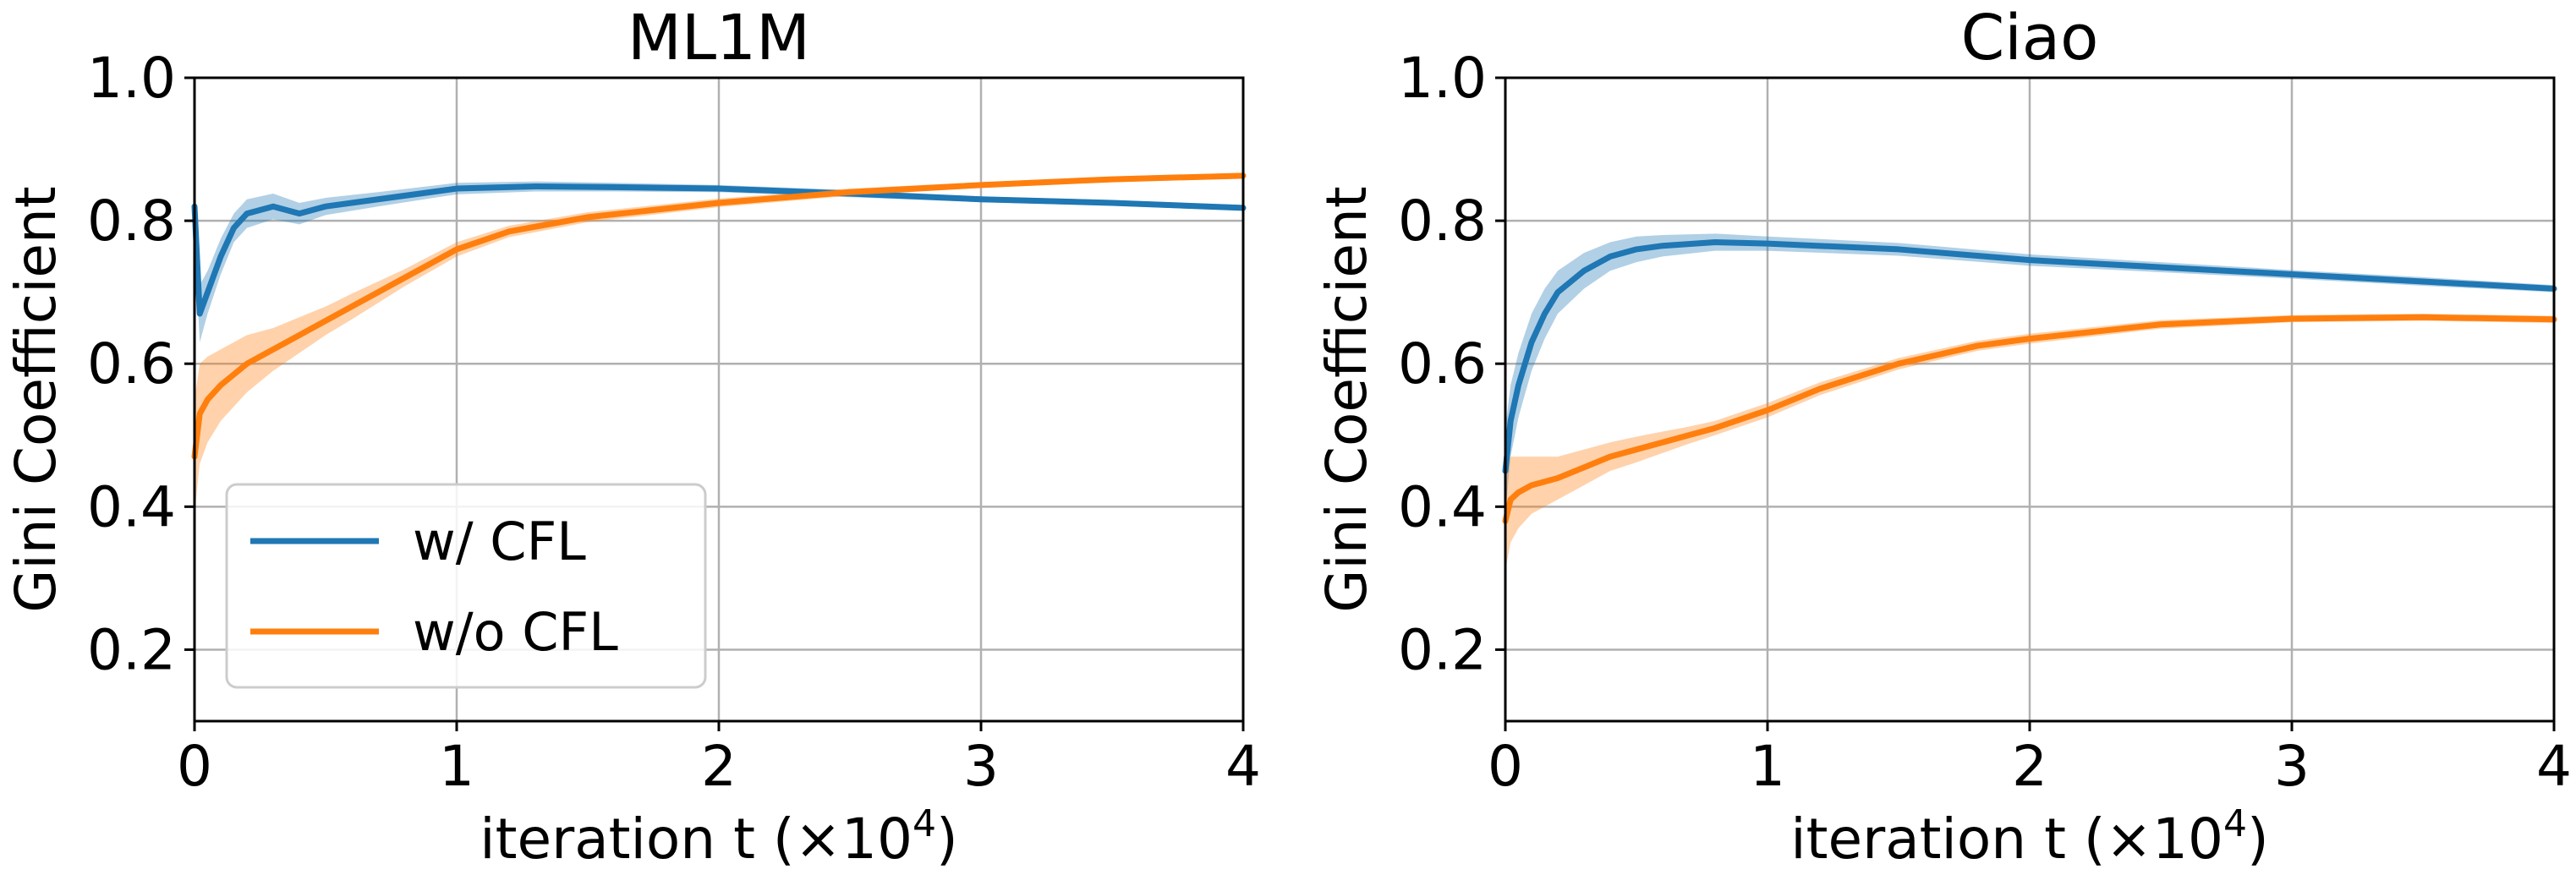  What do you see at coordinates (719, 38) in the screenshot?
I see `chart-title: ML1M` at bounding box center [719, 38].